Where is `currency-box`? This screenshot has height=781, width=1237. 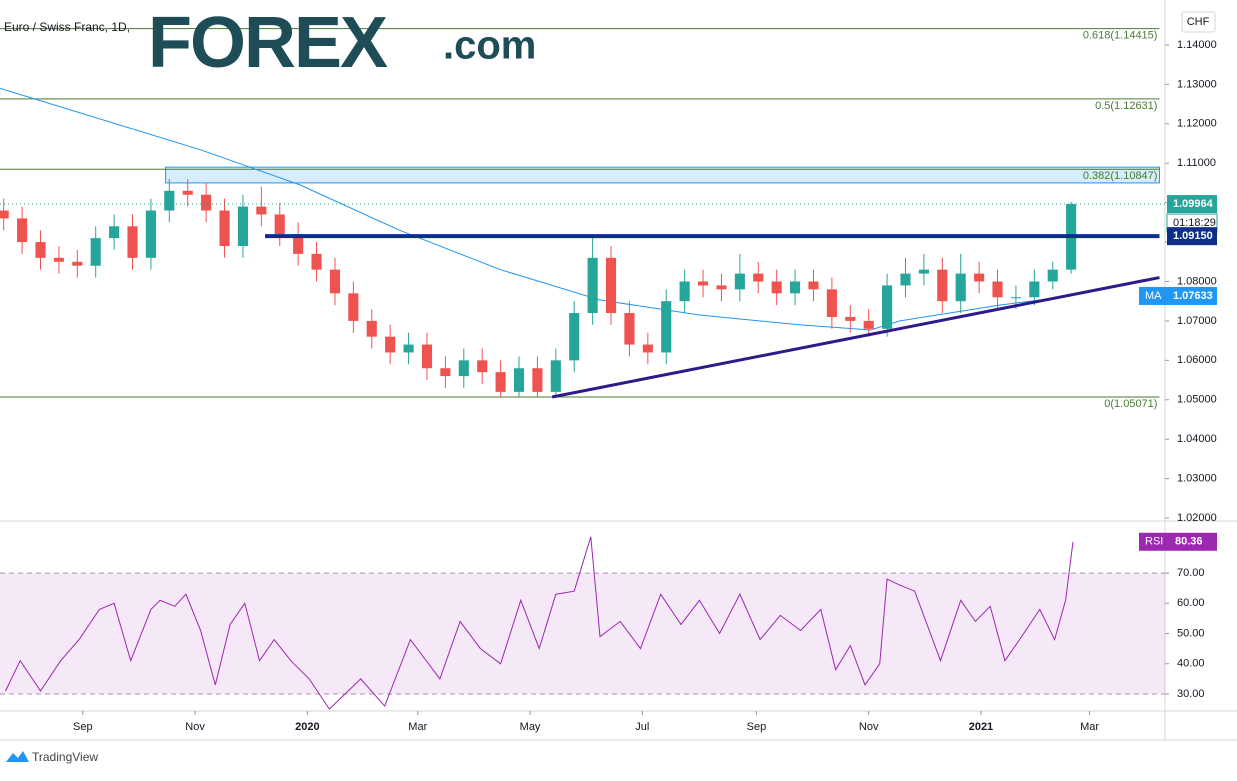 currency-box is located at coordinates (1198, 22).